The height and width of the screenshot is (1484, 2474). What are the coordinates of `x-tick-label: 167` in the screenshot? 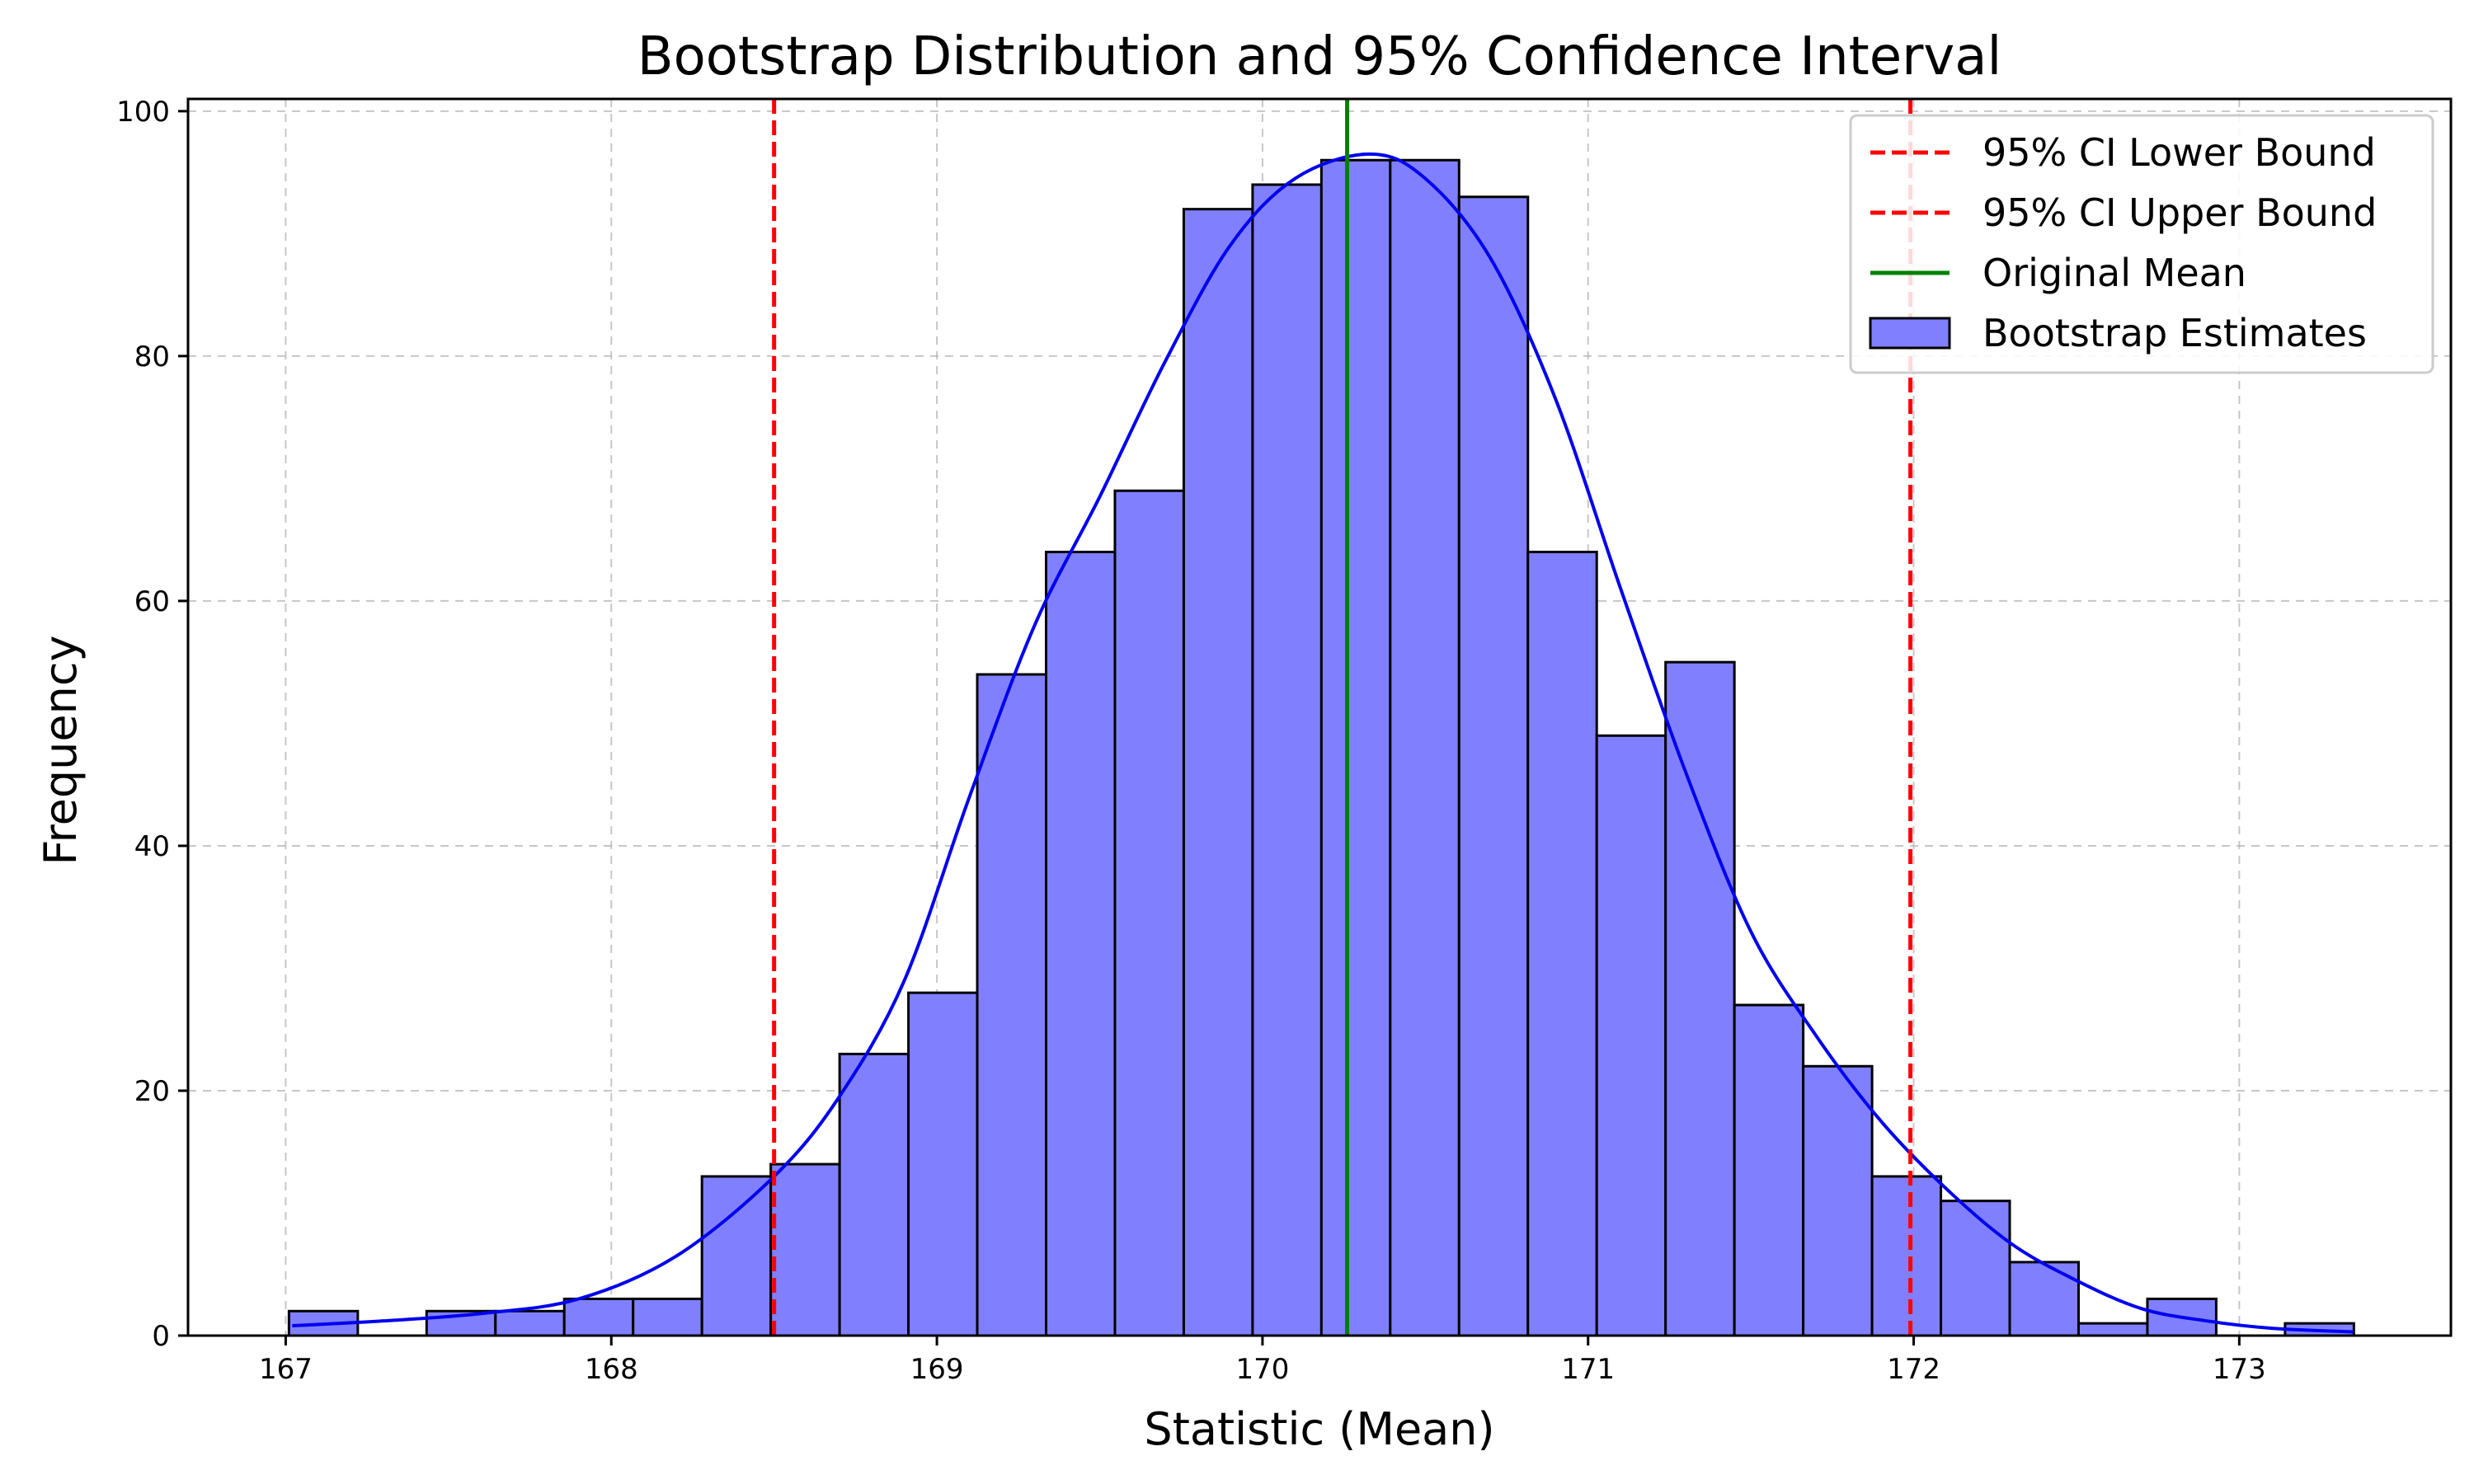 It's located at (286, 1369).